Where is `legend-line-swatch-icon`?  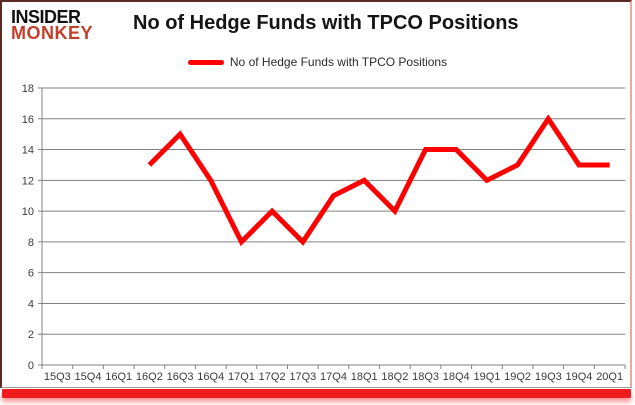 legend-line-swatch-icon is located at coordinates (205, 62).